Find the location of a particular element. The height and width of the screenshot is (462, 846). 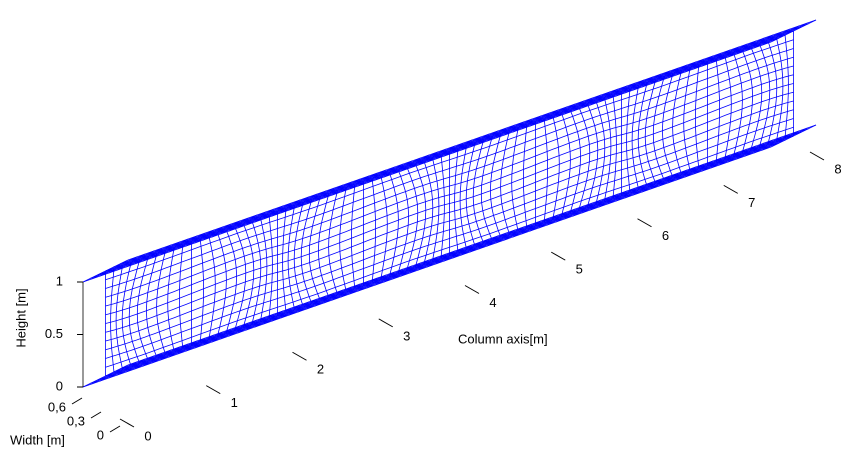

z-tick-label: 0 is located at coordinates (59, 385).